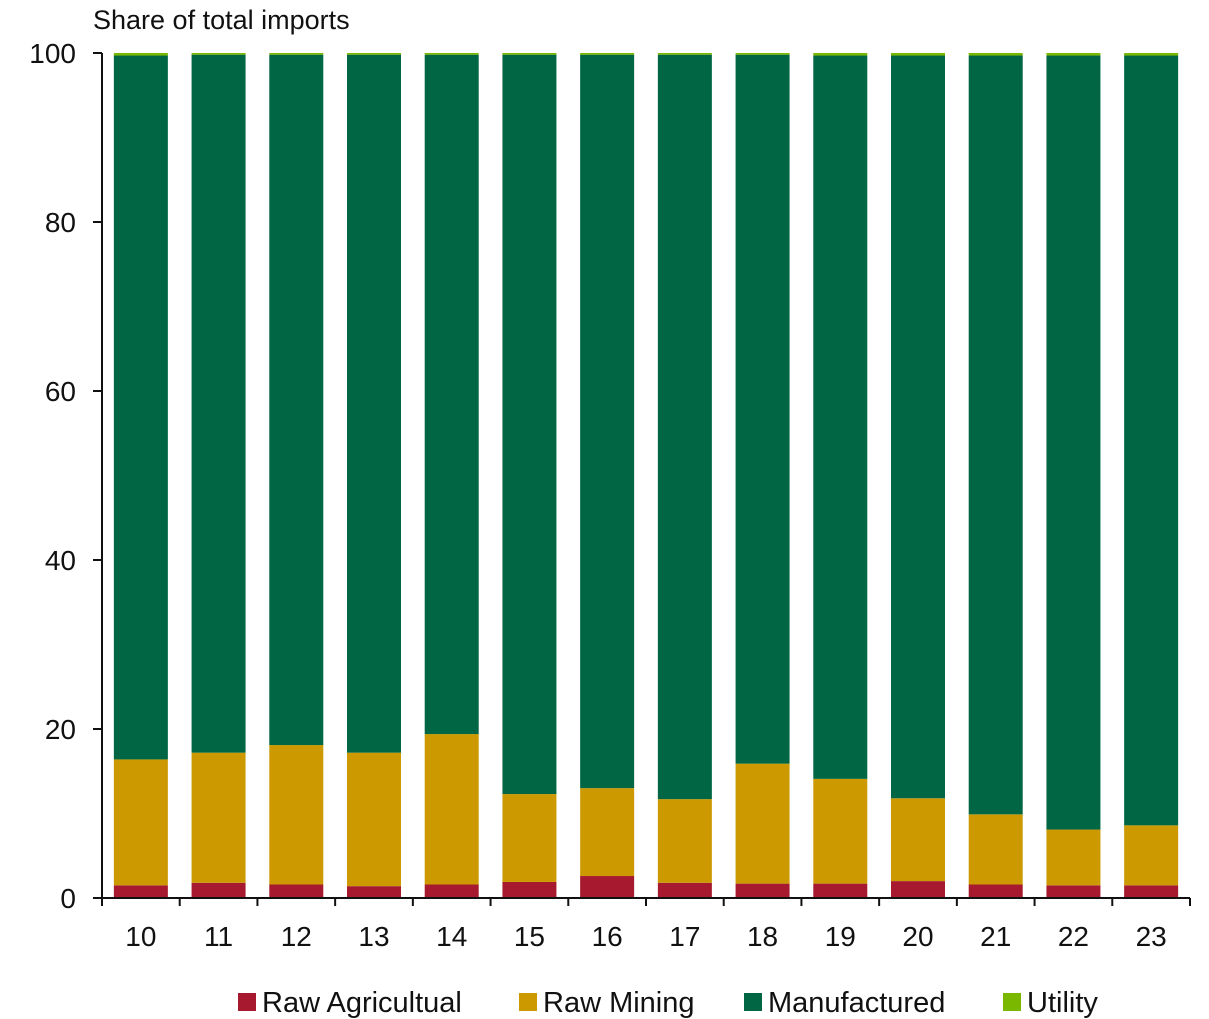 The image size is (1209, 1019). I want to click on x-tick-label: 19, so click(840, 936).